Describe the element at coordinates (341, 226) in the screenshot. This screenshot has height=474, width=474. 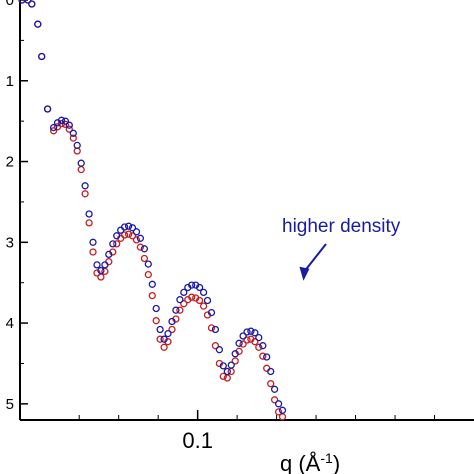
I see `annotation-text: higher density` at that location.